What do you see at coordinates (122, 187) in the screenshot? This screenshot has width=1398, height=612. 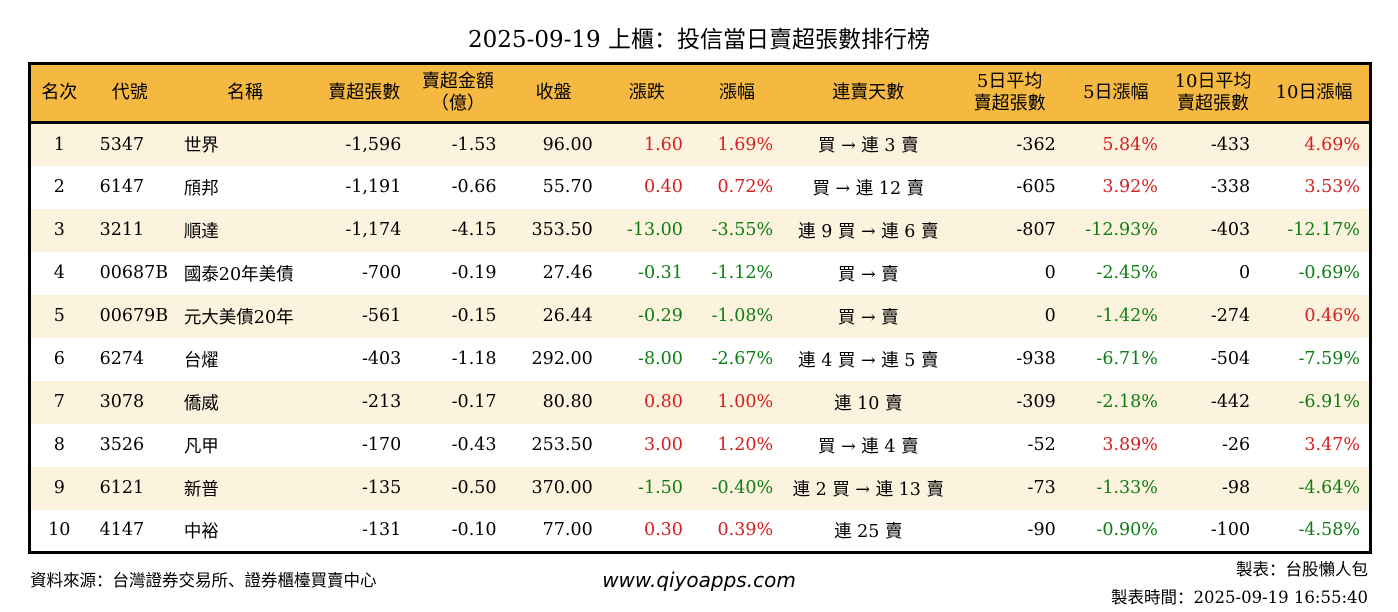 I see `cell-code: 6147` at bounding box center [122, 187].